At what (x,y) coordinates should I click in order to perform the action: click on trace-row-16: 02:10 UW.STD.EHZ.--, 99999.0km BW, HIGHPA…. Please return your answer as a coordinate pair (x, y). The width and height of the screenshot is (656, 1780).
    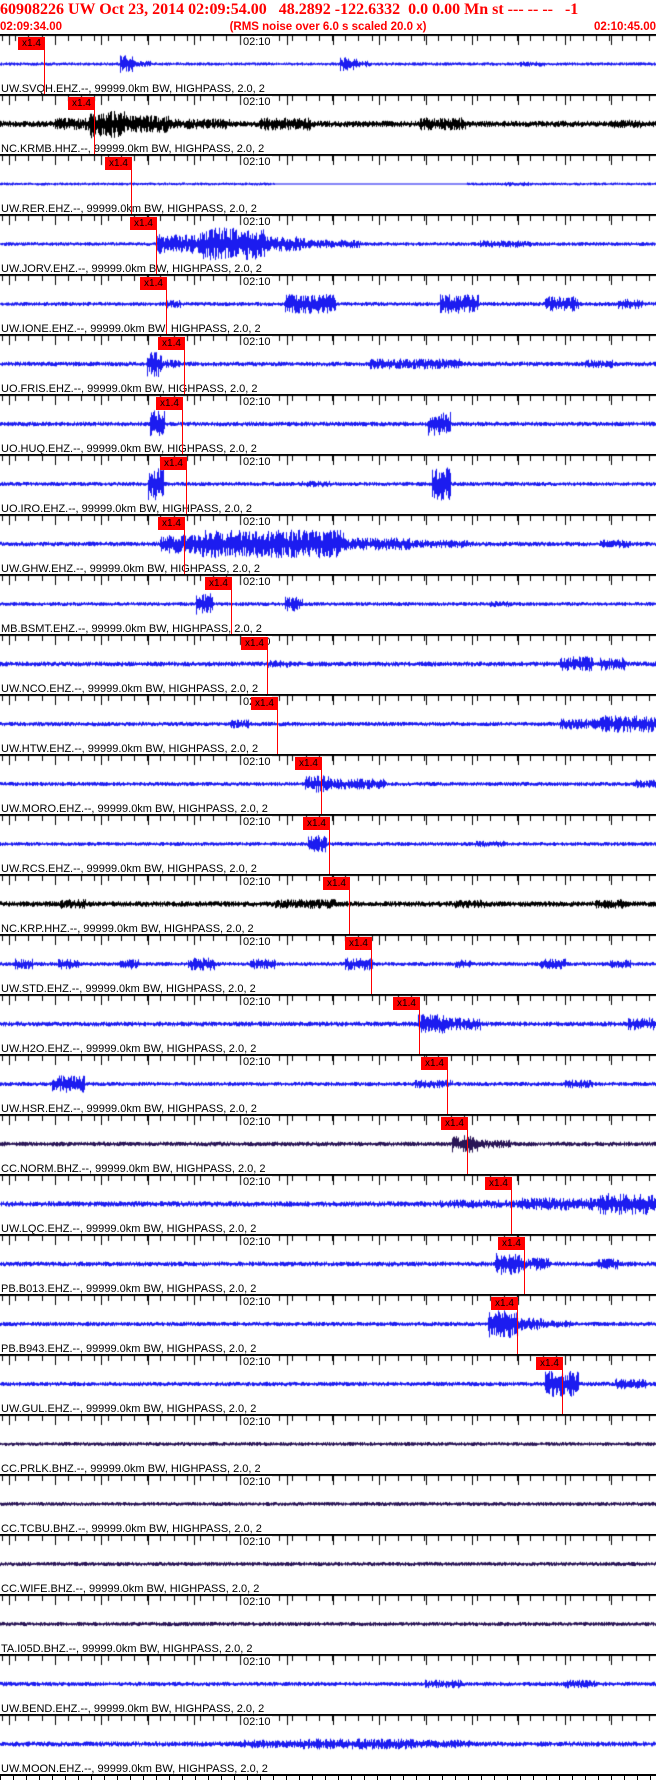
    Looking at the image, I should click on (328, 964).